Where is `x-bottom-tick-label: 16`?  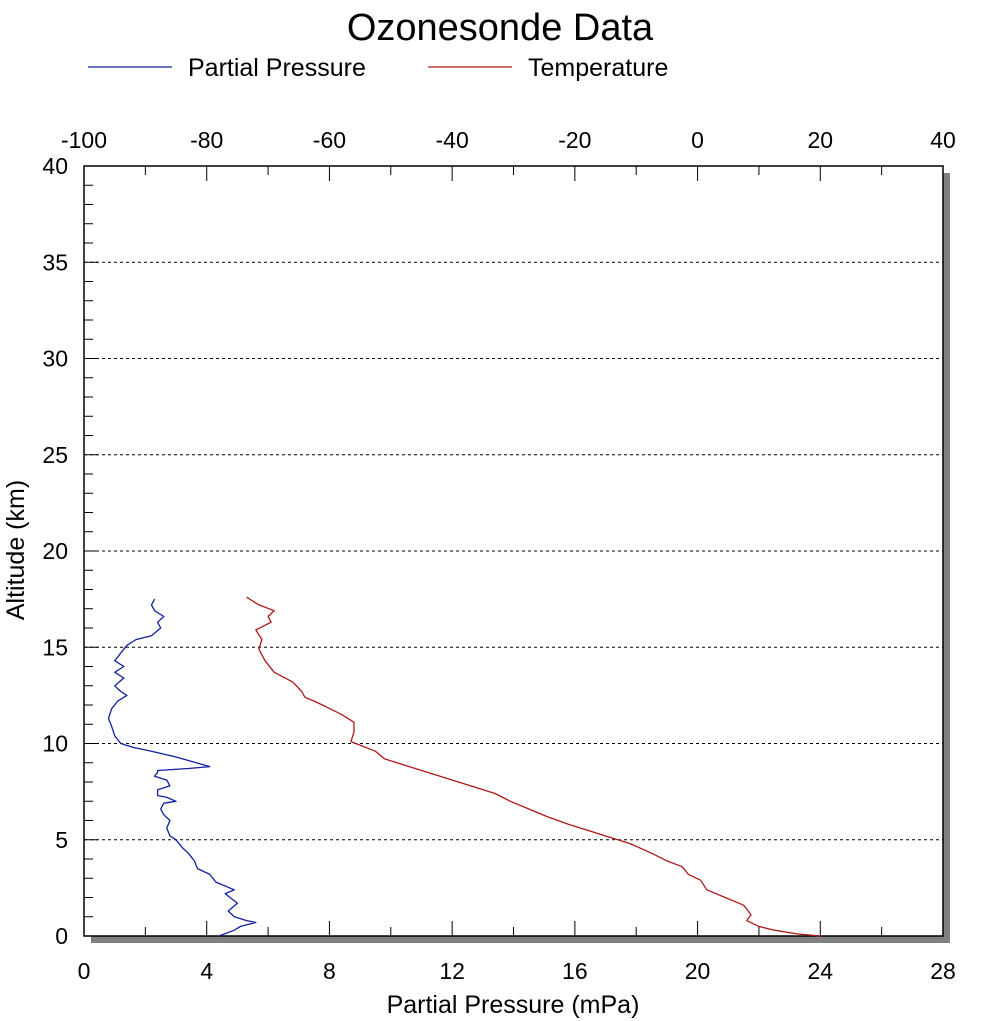 x-bottom-tick-label: 16 is located at coordinates (575, 971).